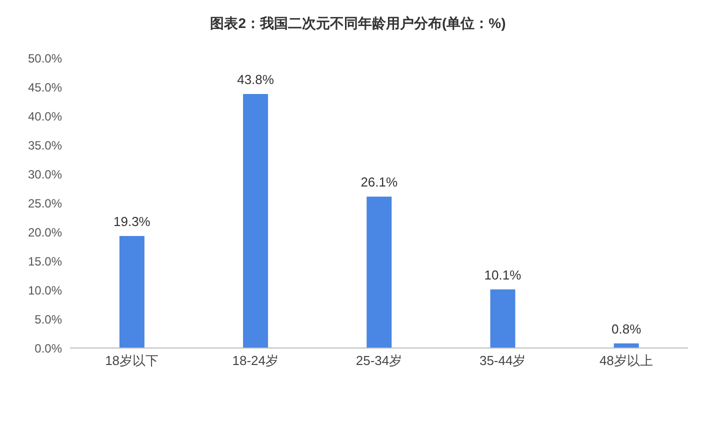 Image resolution: width=717 pixels, height=426 pixels. Describe the element at coordinates (45, 261) in the screenshot. I see `y-tick-label: 15.0%` at that location.